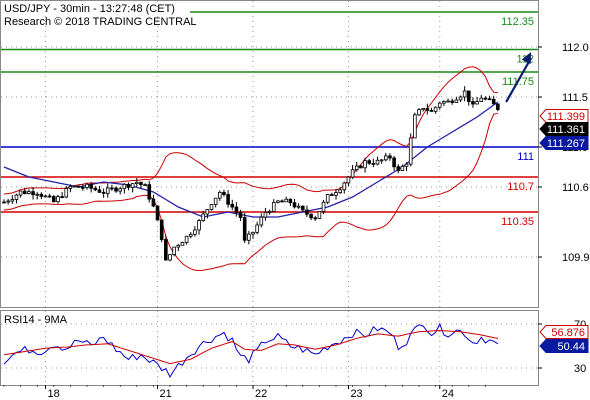 This screenshot has height=400, width=590. I want to click on forecast-arrow, so click(519, 80).